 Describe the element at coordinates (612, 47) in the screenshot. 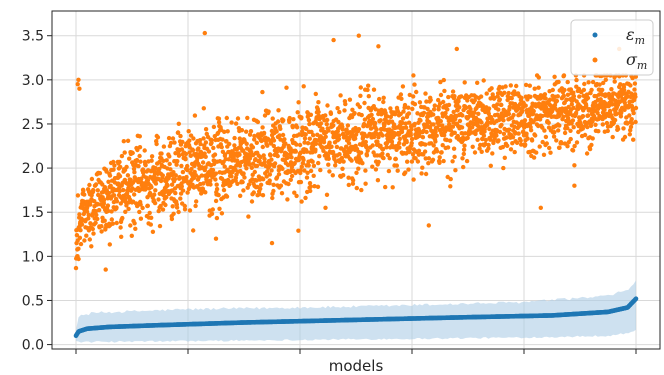

I see `legend-box` at that location.